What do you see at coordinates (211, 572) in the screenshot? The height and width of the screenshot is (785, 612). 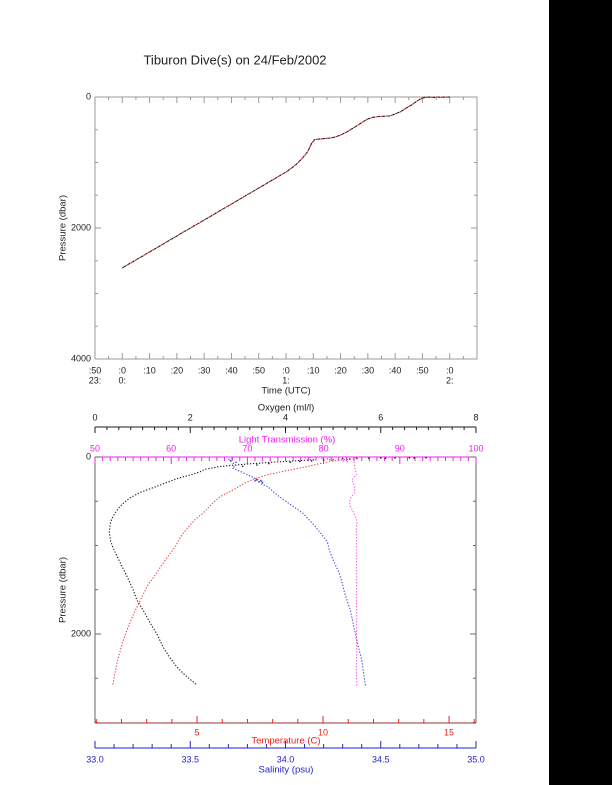 I see `oxygen-profile-curve` at bounding box center [211, 572].